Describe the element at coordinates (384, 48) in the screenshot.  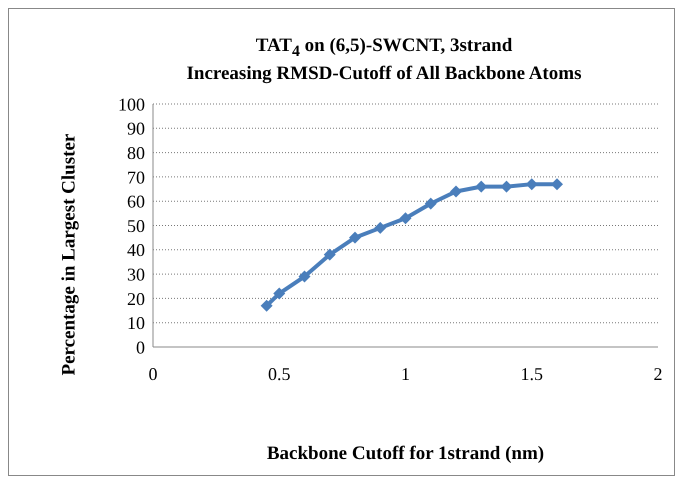
I see `chart-title: TAT$_{4}$ on (6,5)-SWCNT, 3strand` at that location.